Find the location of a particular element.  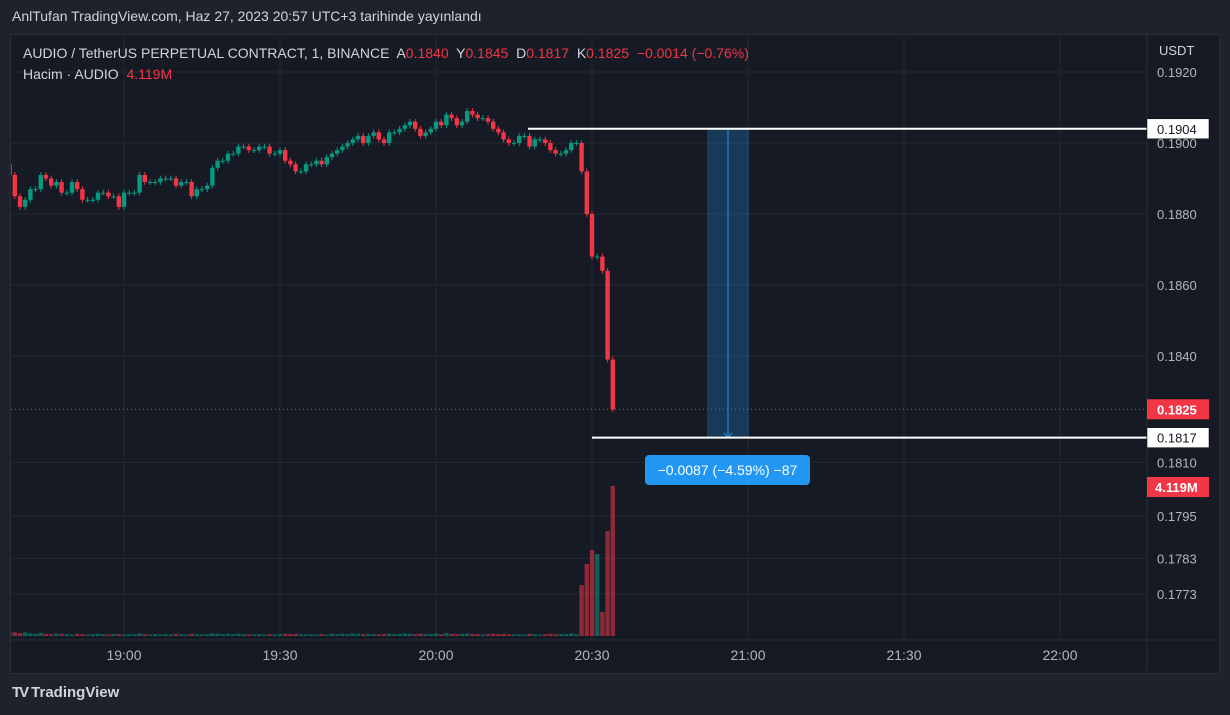

close-value: 0.1825 is located at coordinates (607, 53).